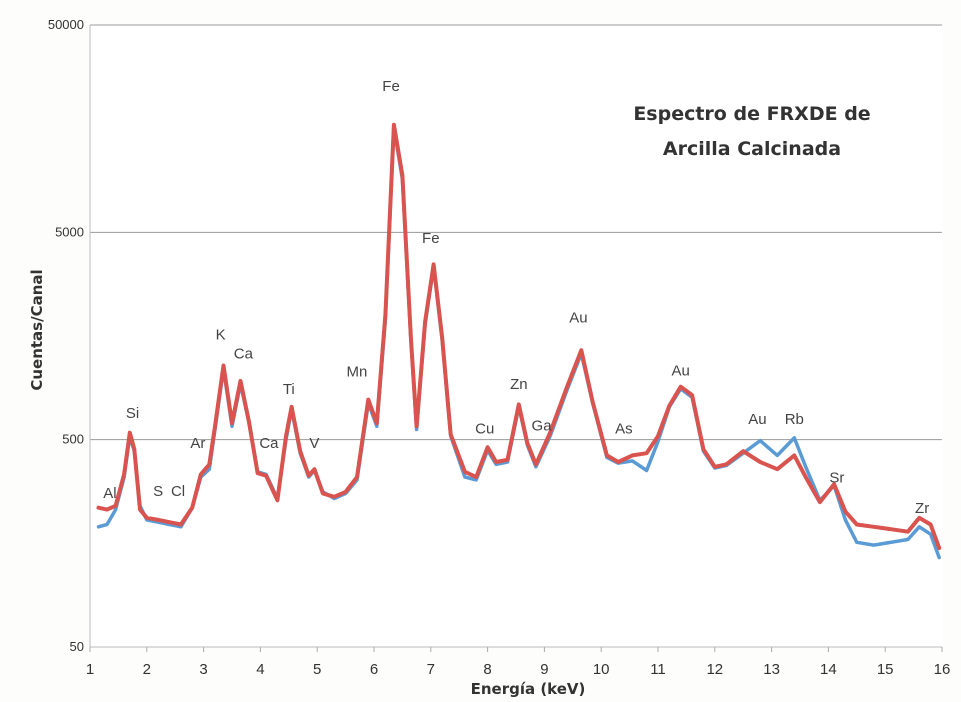 This screenshot has height=702, width=961. I want to click on x-tick-label: 14, so click(828, 669).